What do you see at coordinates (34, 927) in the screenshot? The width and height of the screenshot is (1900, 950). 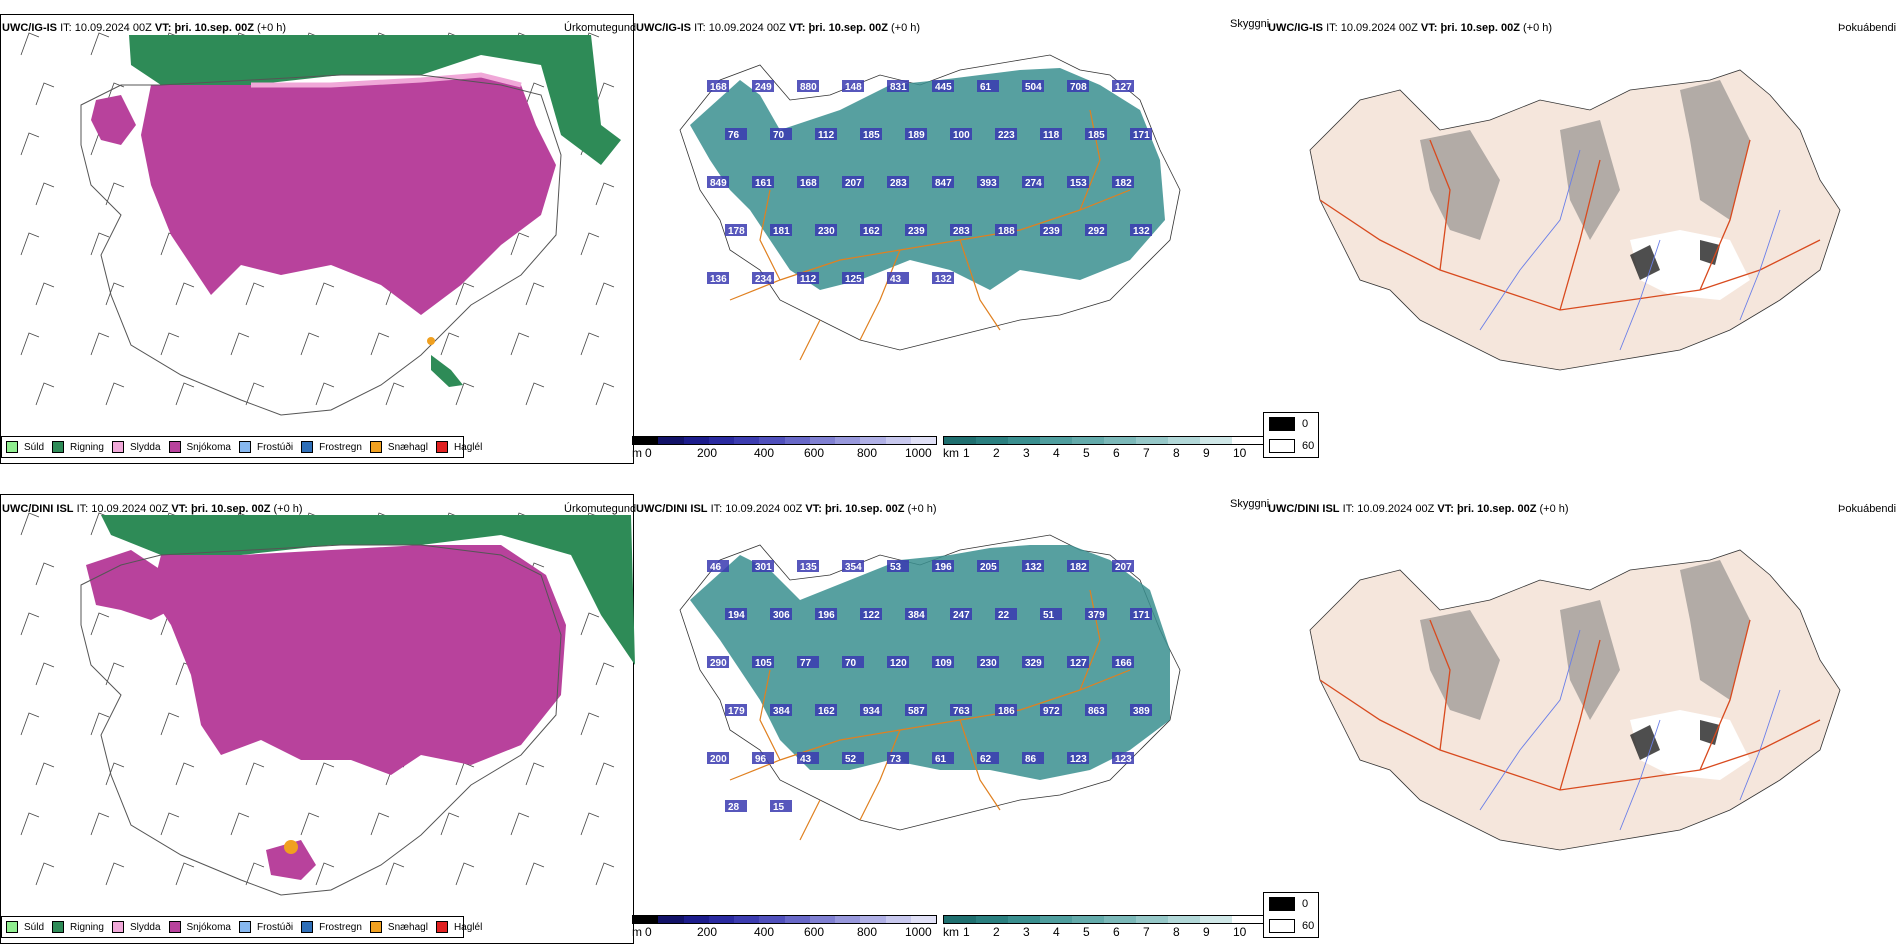 I see `legend-label: Súld` at bounding box center [34, 927].